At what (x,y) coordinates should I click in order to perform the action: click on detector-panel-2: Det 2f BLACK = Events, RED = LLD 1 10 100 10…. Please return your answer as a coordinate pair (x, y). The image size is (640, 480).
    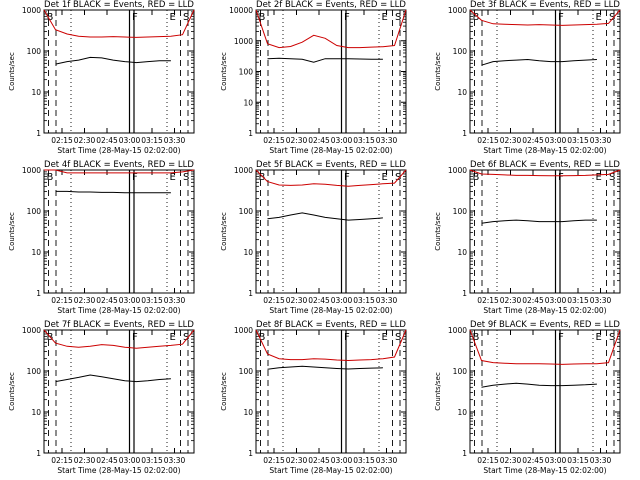
    Looking at the image, I should click on (313, 77).